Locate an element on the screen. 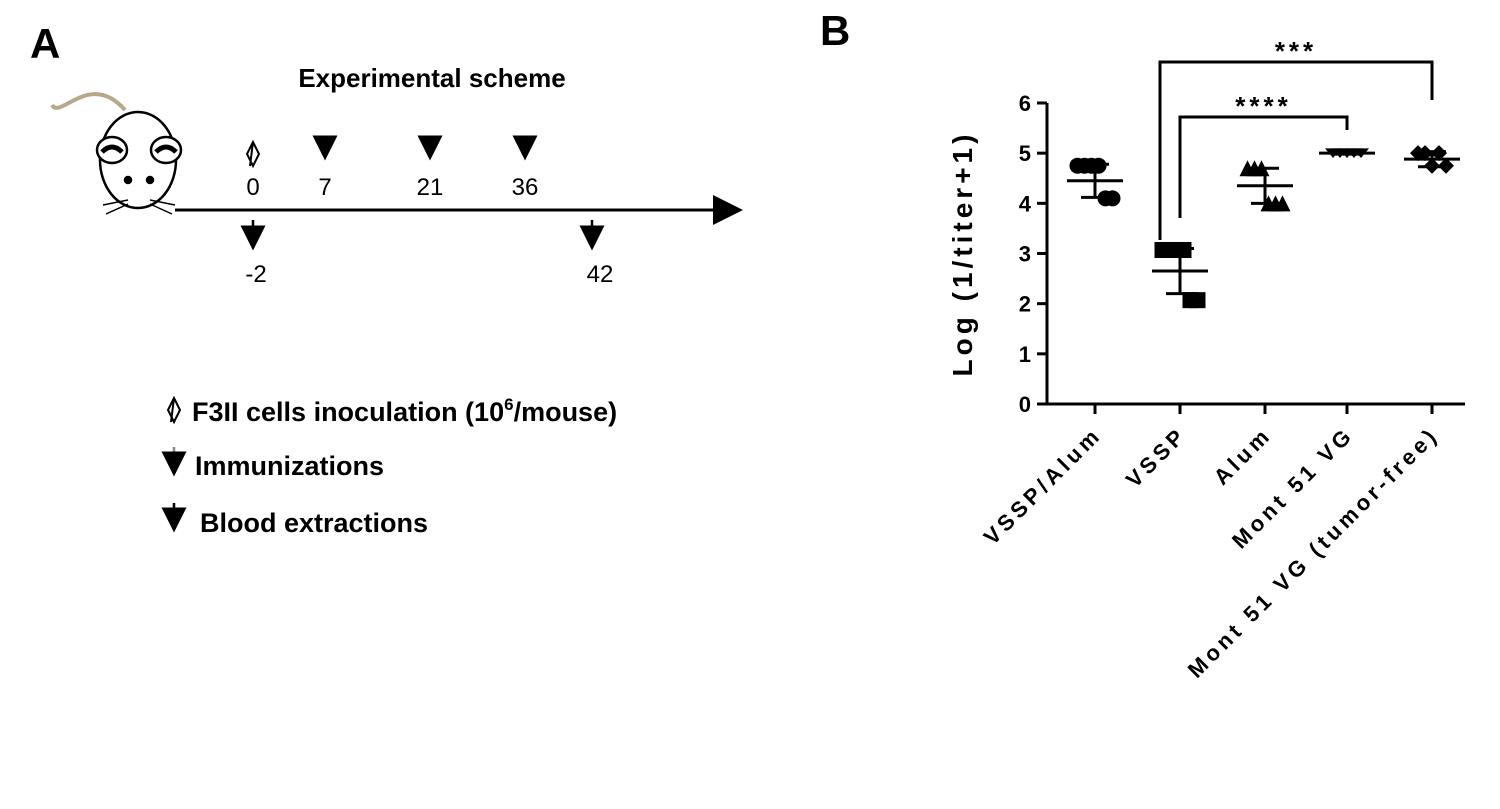 The height and width of the screenshot is (809, 1500). y-tick-label: 1 is located at coordinates (1025, 354).